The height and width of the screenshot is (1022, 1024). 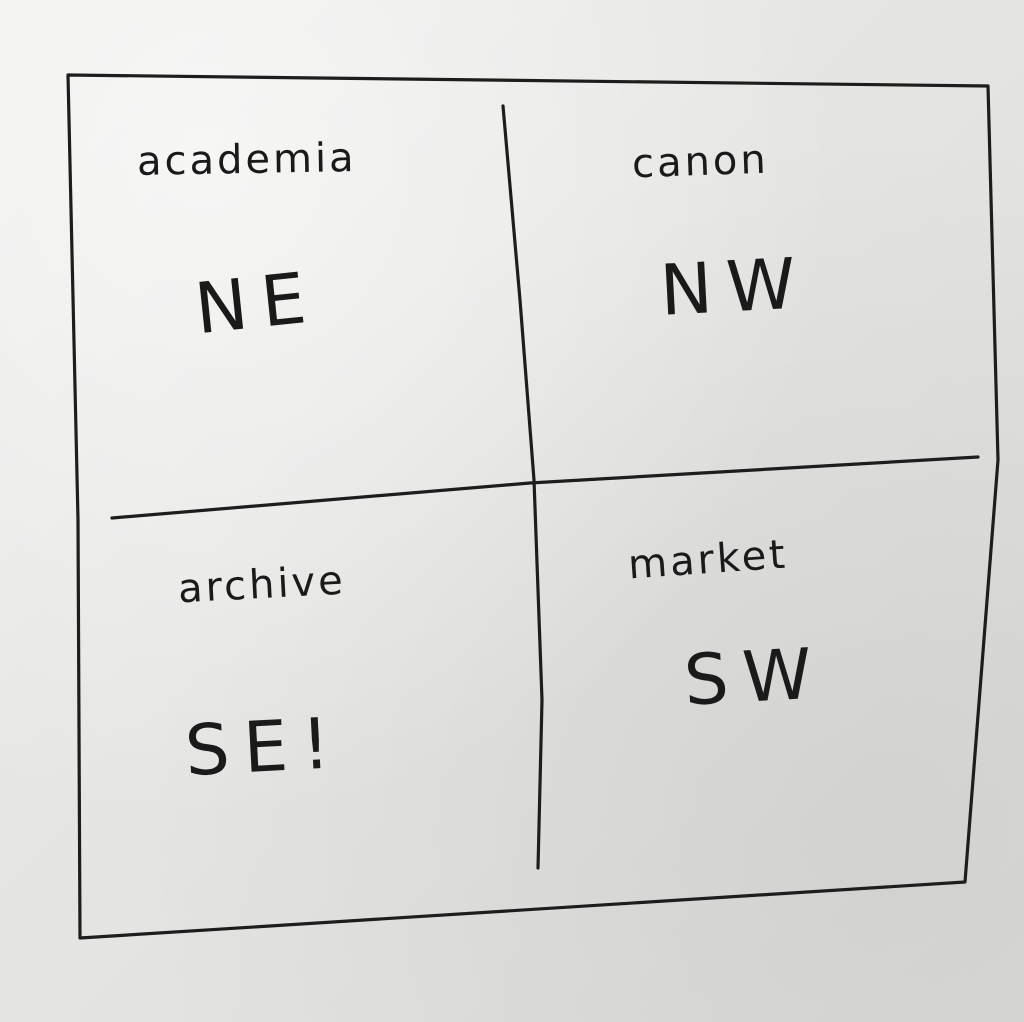 I want to click on quadrant-word-academia: academia, so click(x=246, y=160).